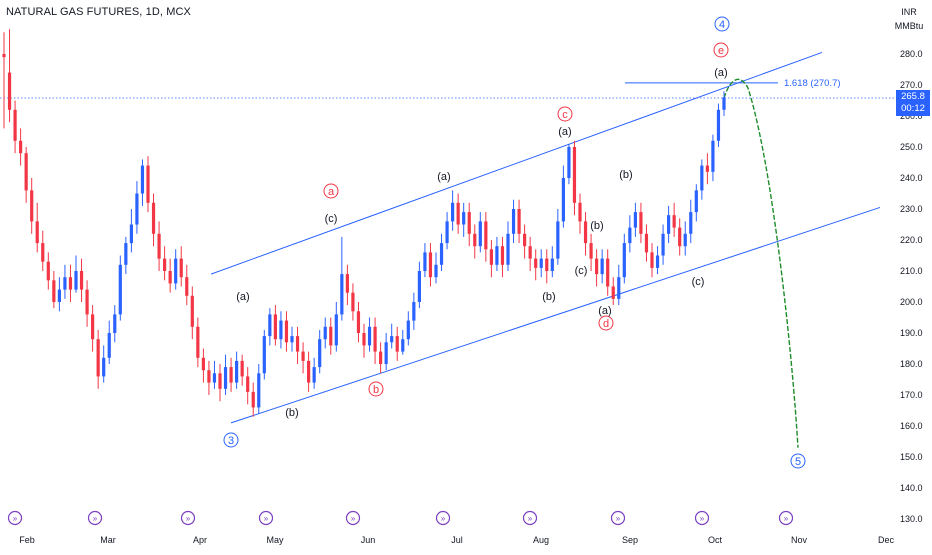 This screenshot has height=555, width=932. What do you see at coordinates (799, 540) in the screenshot?
I see `x-tick-label: Nov` at bounding box center [799, 540].